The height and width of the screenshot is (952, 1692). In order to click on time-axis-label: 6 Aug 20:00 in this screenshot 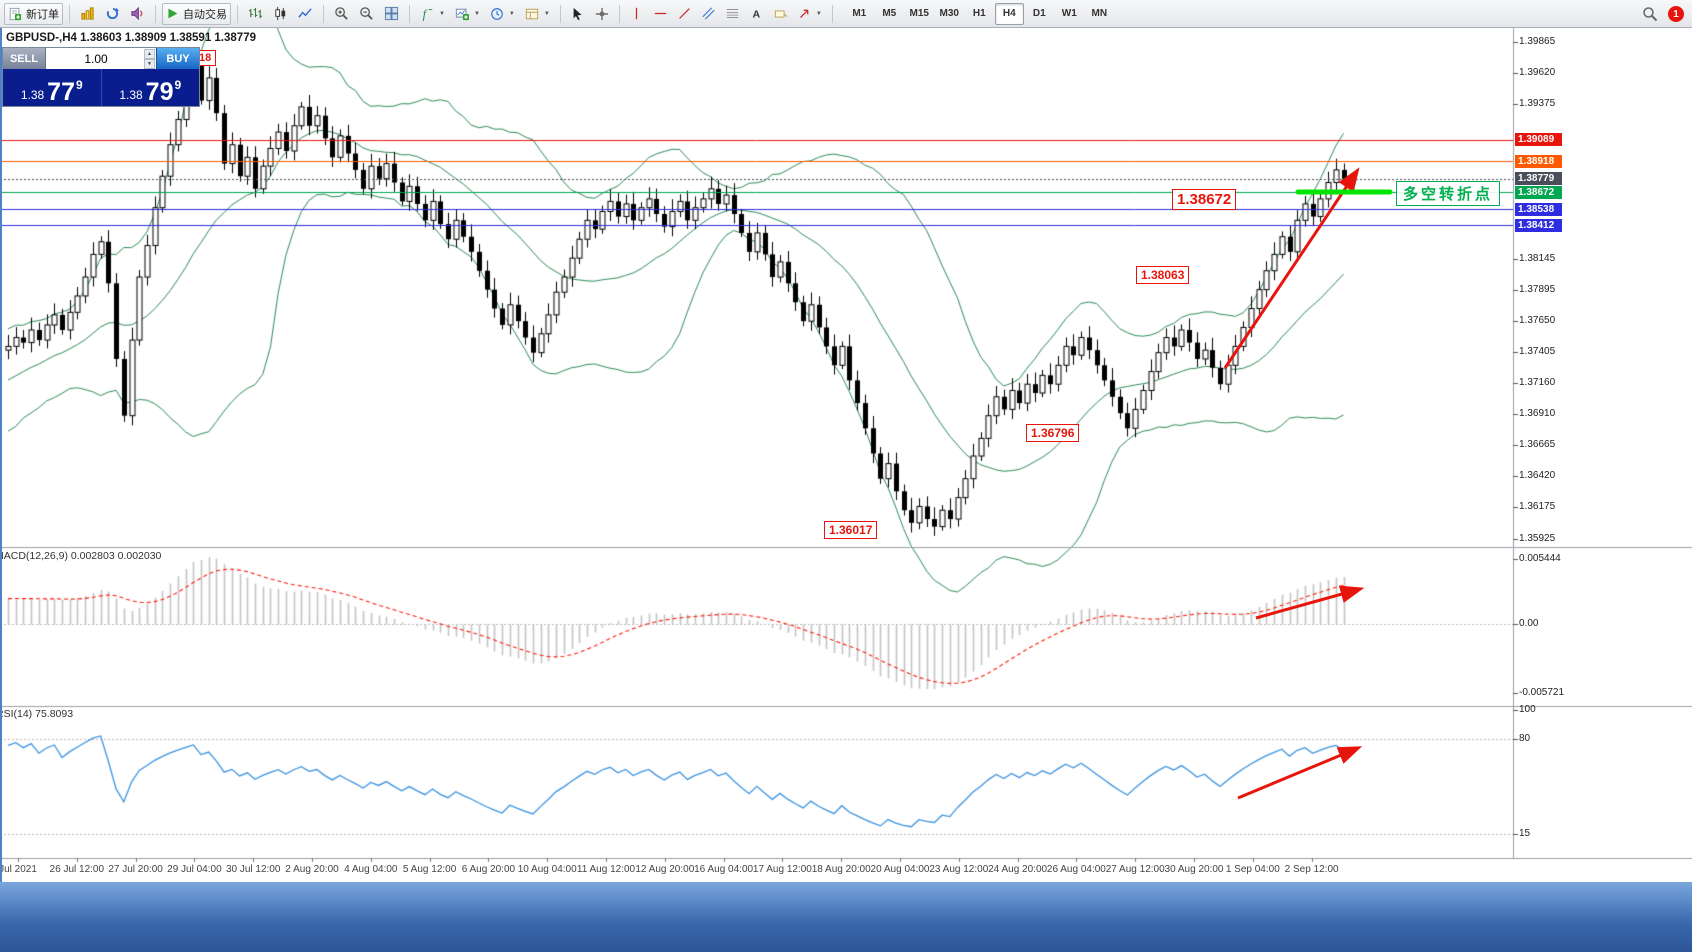, I will do `click(488, 869)`.